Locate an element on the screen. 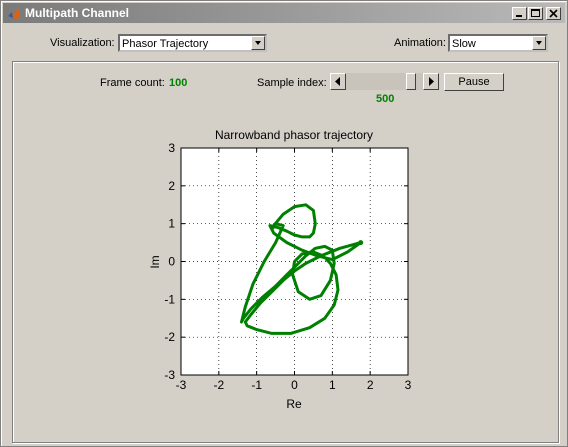  maximize-button is located at coordinates (535, 13).